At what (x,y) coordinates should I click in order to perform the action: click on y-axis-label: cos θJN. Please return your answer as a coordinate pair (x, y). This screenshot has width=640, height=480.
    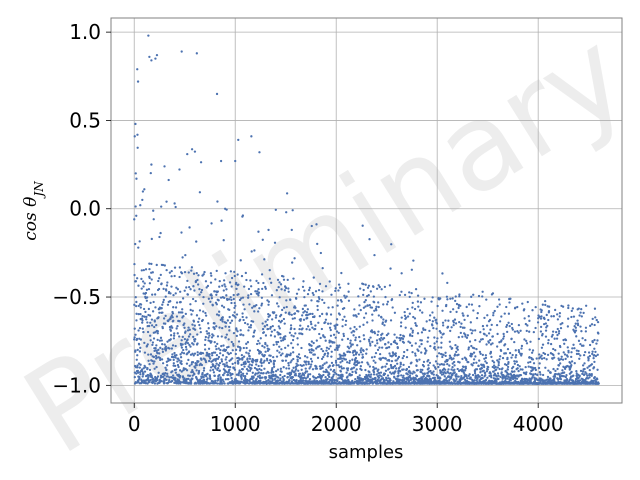
    Looking at the image, I should click on (33, 211).